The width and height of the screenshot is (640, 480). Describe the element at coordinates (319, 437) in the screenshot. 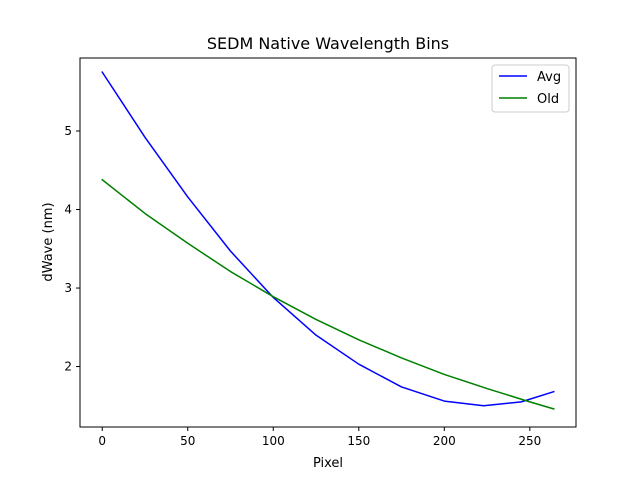

I see `x-axis-ticks: 0 50 100 150 200 250` at that location.